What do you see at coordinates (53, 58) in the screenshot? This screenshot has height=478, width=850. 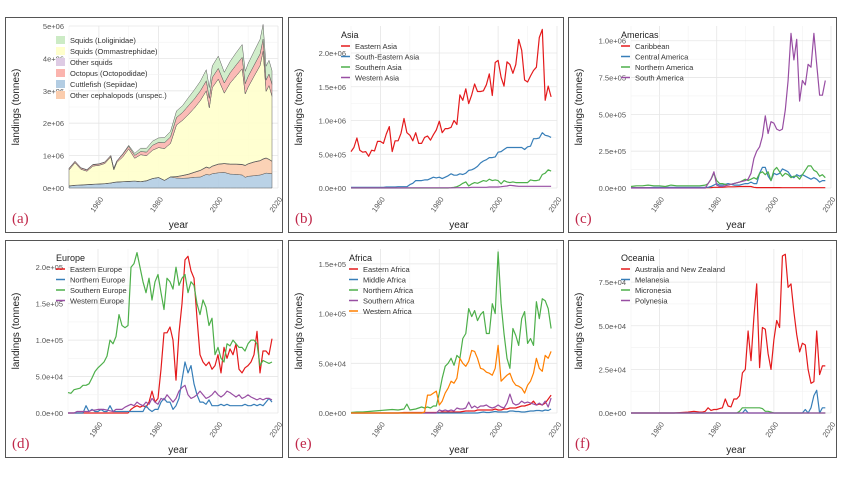 I see `y-tick-label: 4e+06` at bounding box center [53, 58].